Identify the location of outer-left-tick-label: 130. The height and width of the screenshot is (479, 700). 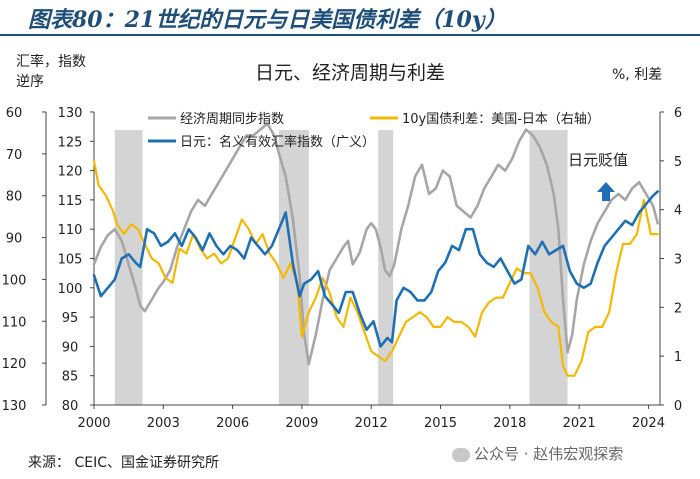
(14, 406).